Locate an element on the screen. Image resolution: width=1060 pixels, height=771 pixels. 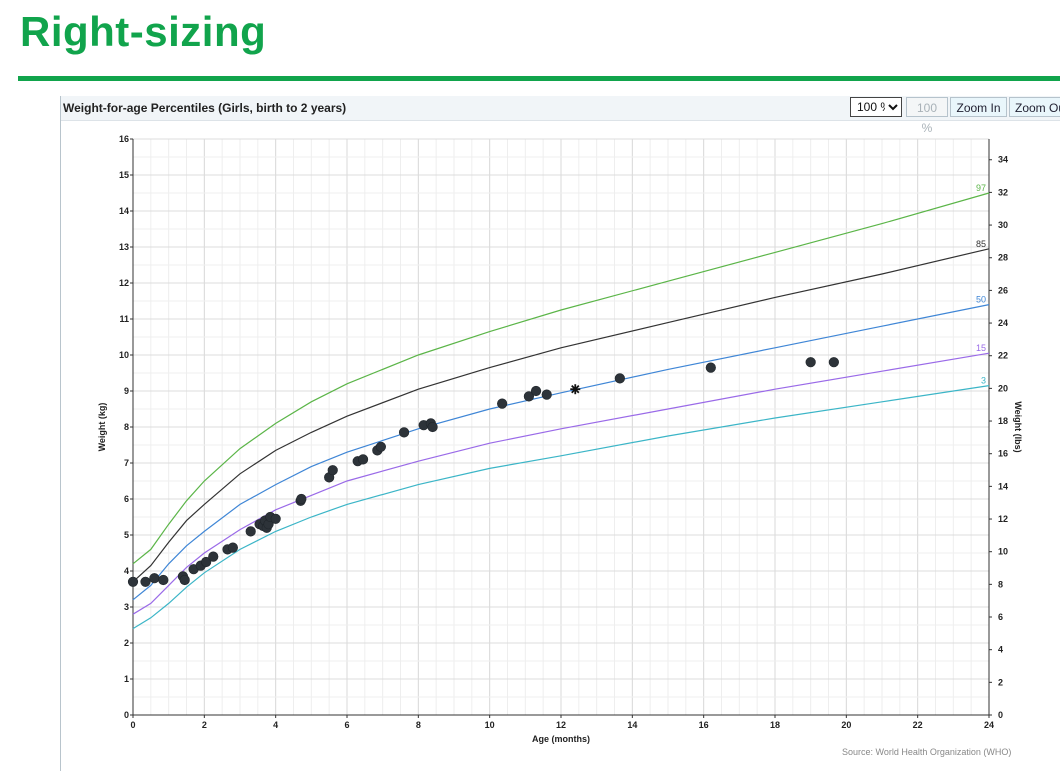
y2-tick-label: 30 is located at coordinates (1003, 225).